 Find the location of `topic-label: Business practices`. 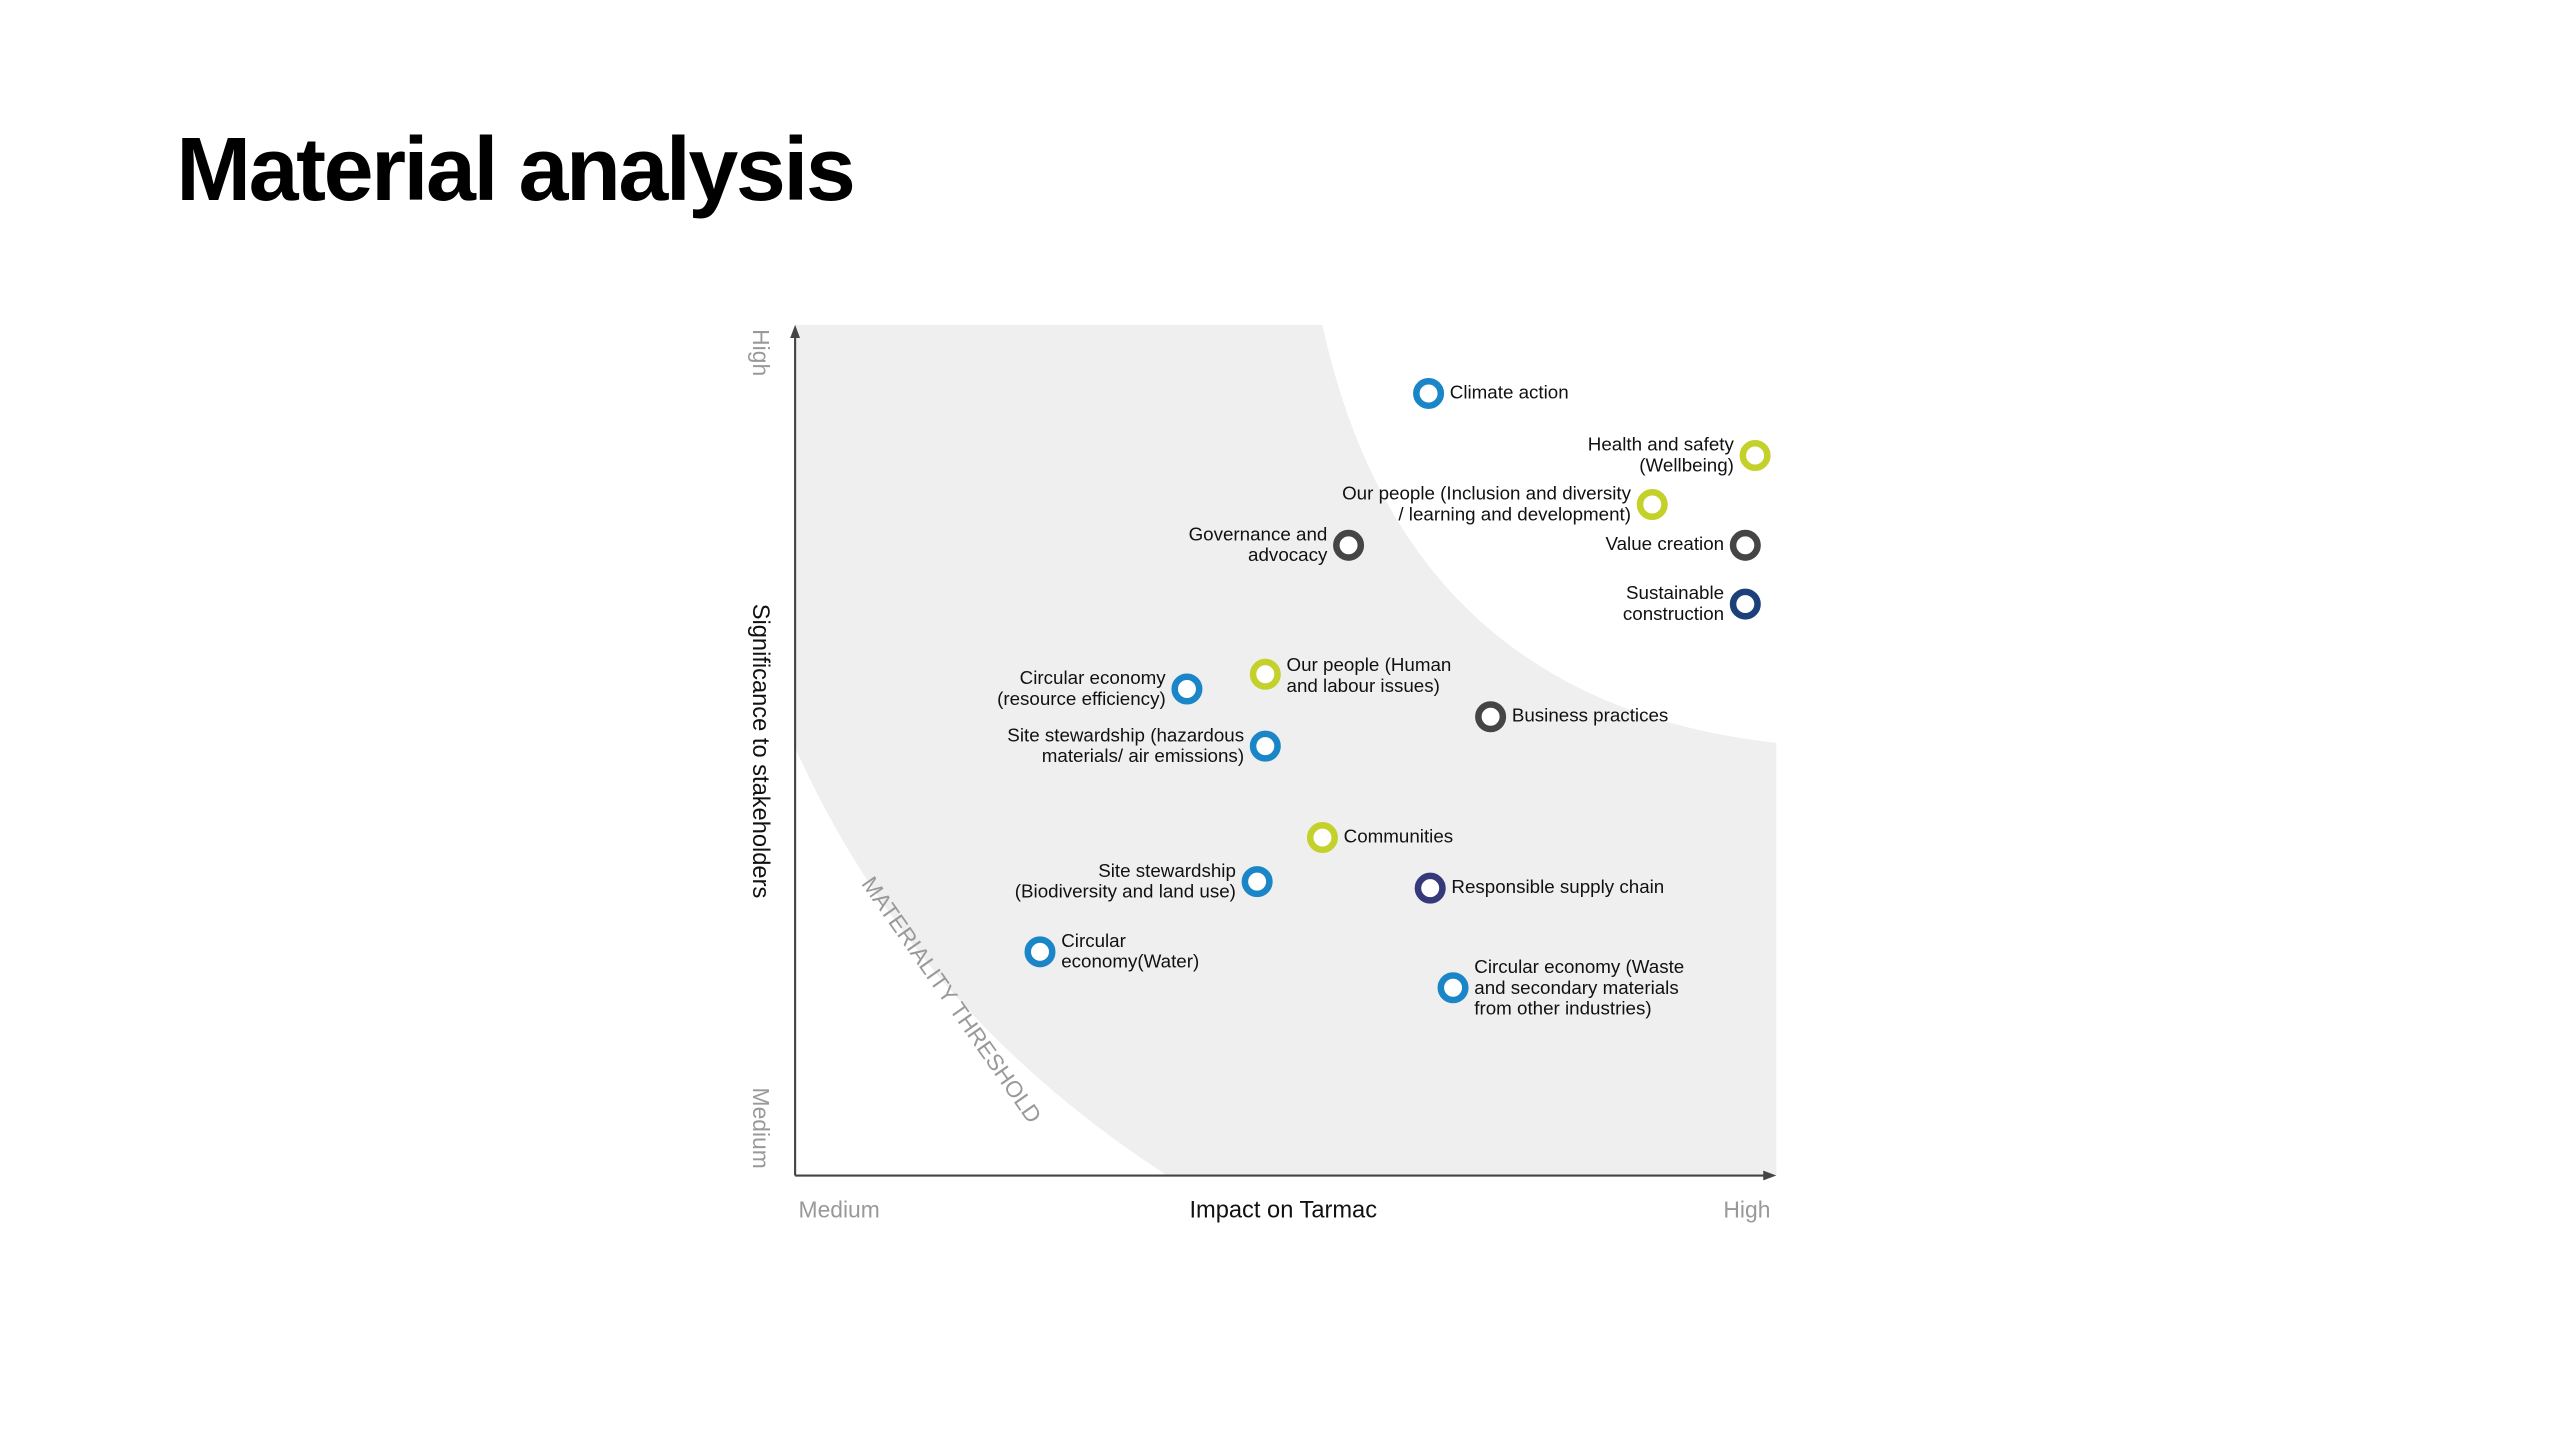

topic-label: Business practices is located at coordinates (1590, 715).